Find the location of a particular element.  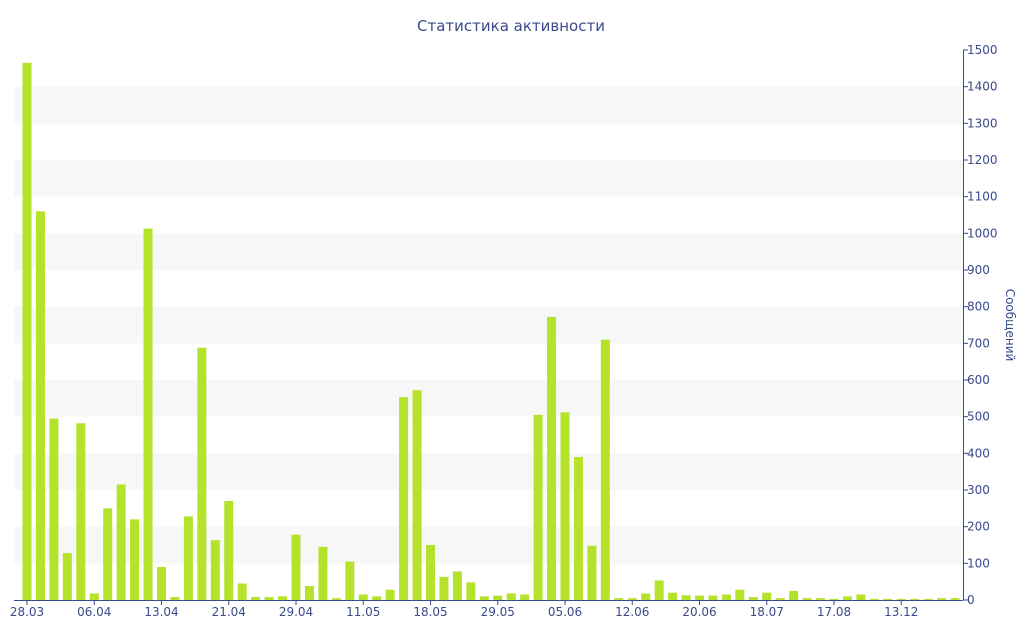

x-tick-label: 18.07 is located at coordinates (767, 612).